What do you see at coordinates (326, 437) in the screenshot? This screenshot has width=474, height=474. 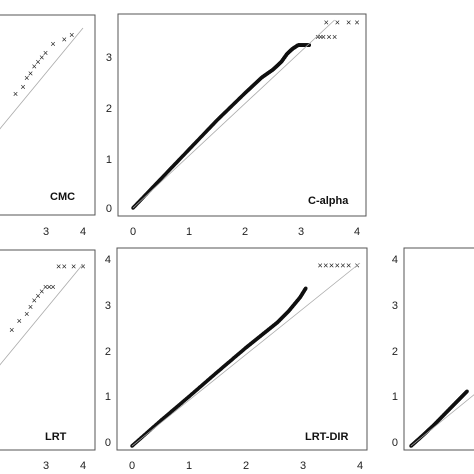 I see `panel-label: LRT-DIR` at bounding box center [326, 437].